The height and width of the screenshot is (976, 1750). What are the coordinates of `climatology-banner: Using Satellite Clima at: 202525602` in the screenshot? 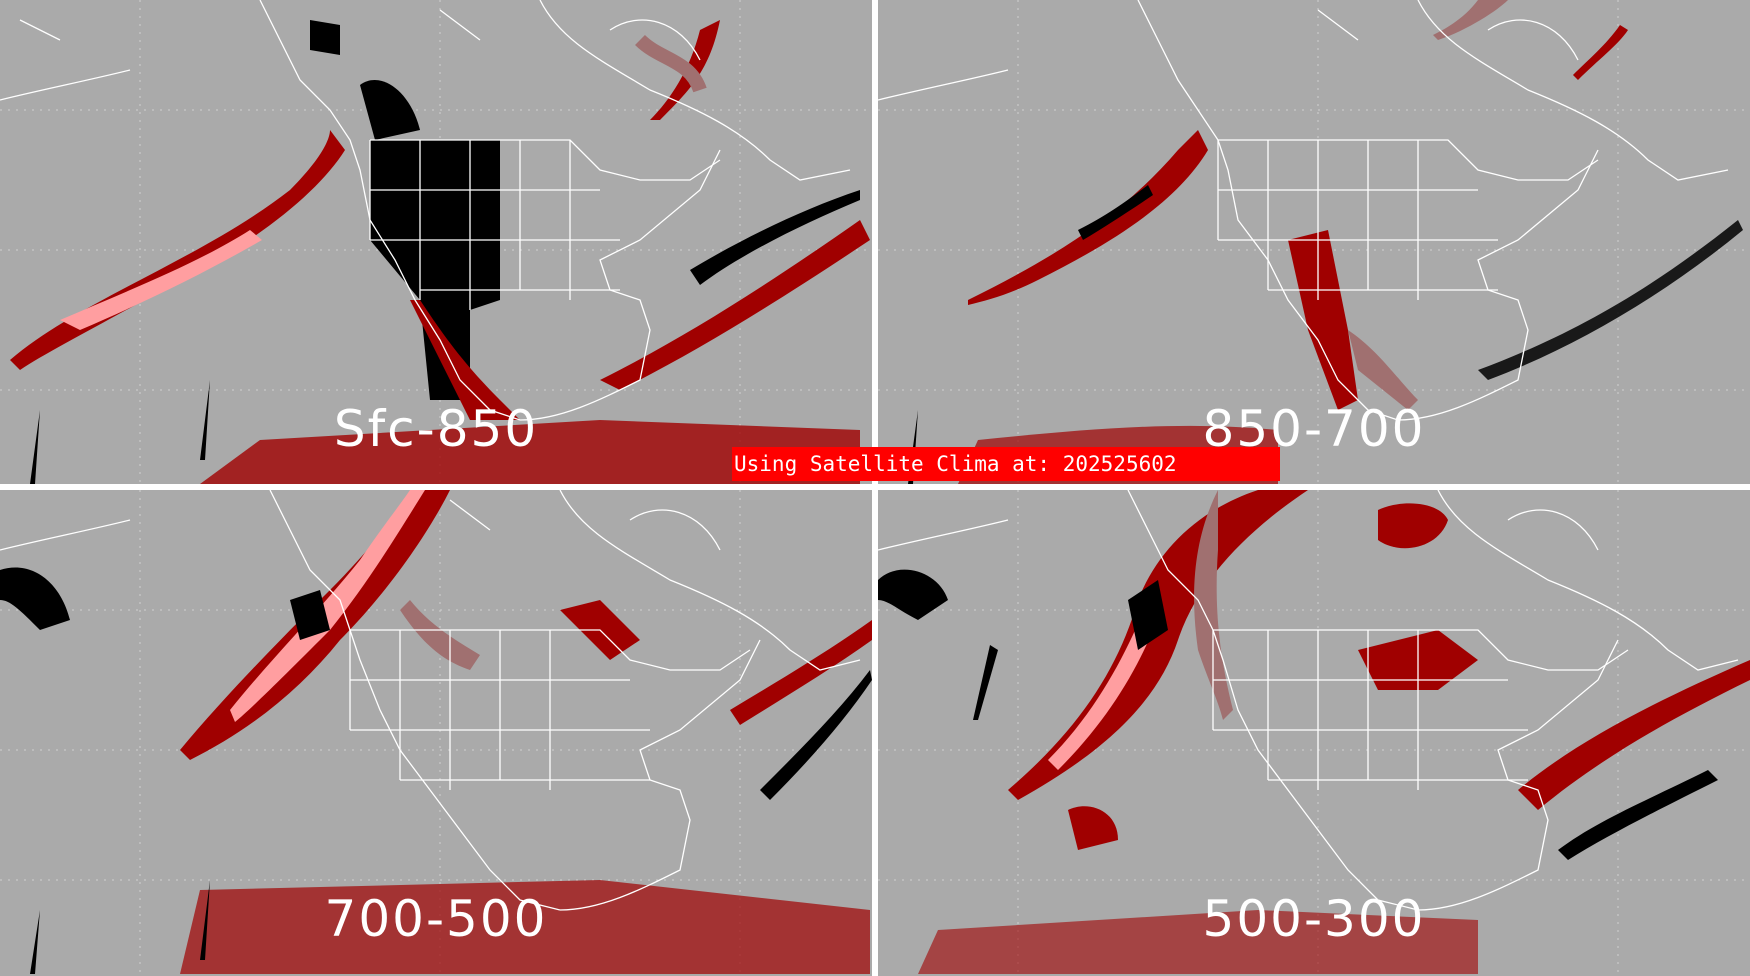 It's located at (1006, 464).